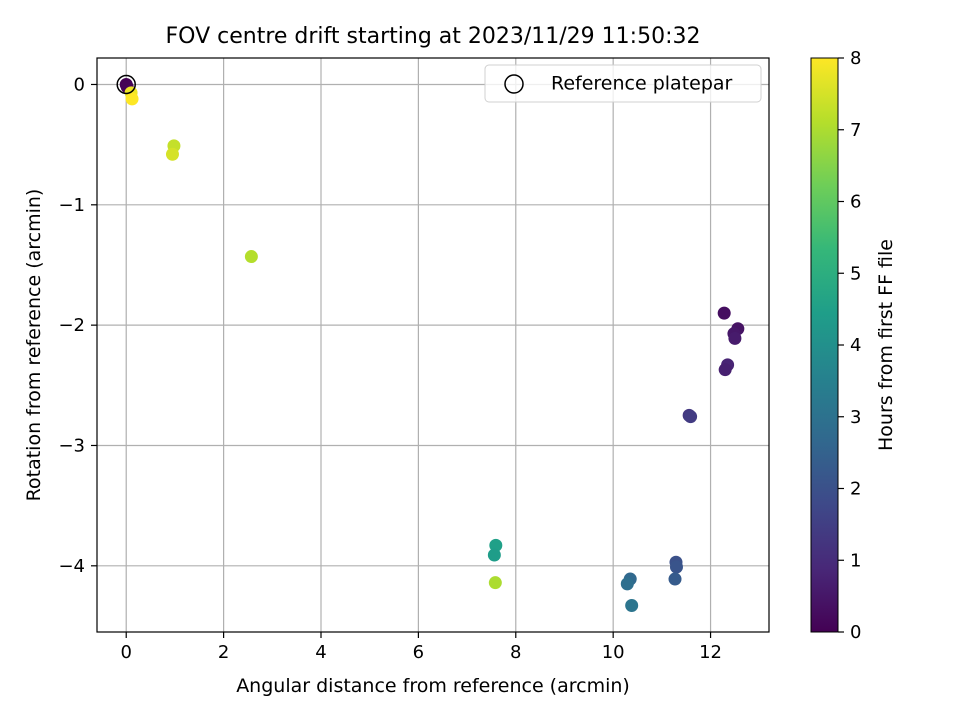 Image resolution: width=960 pixels, height=720 pixels. I want to click on x-axis-ticks: 0 2 4 6 8 10 12, so click(421, 647).